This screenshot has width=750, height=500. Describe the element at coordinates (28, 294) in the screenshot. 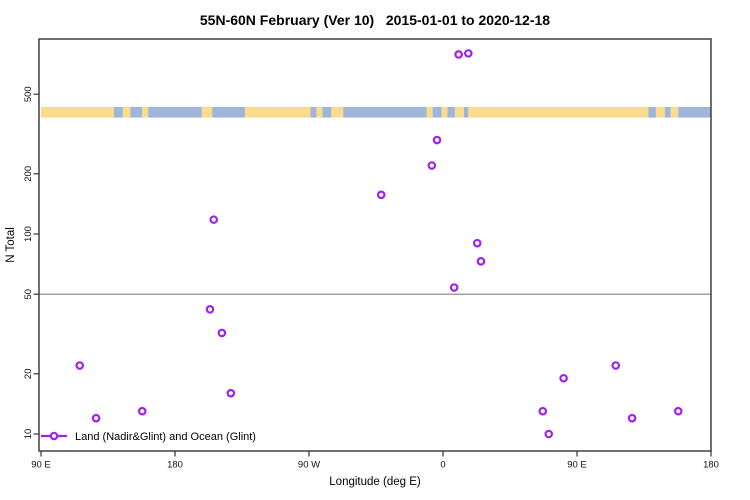

I see `y-axis-tick-label: 50` at that location.